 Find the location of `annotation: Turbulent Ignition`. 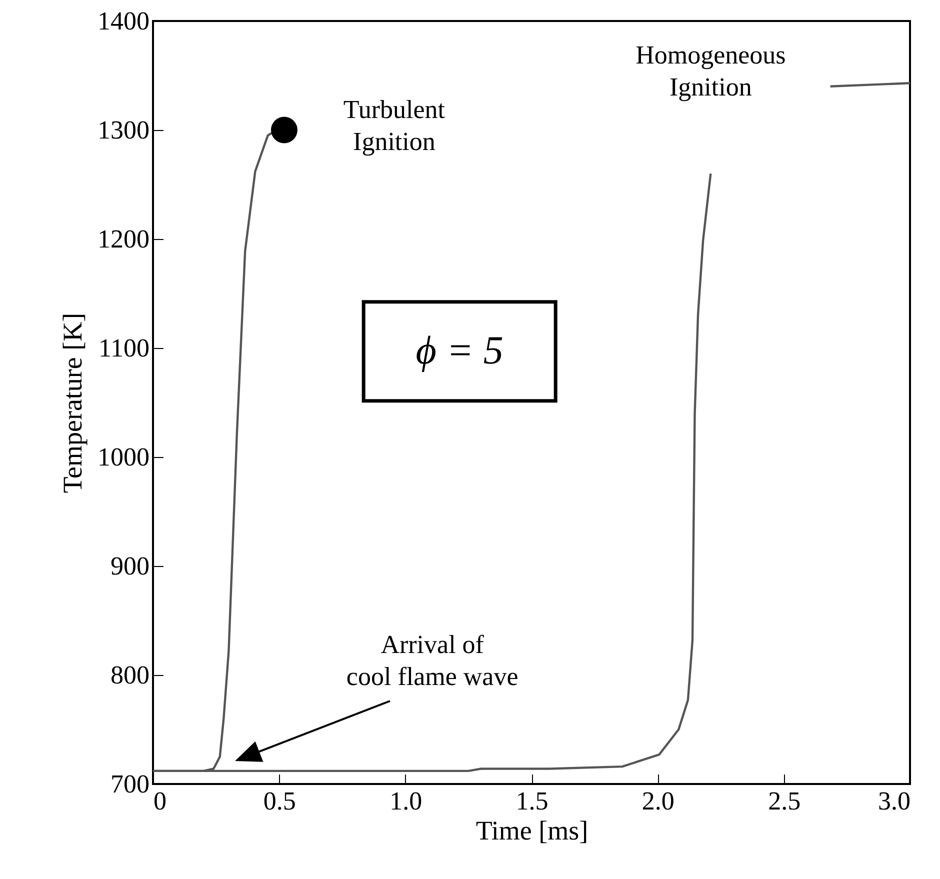

annotation: Turbulent Ignition is located at coordinates (394, 125).